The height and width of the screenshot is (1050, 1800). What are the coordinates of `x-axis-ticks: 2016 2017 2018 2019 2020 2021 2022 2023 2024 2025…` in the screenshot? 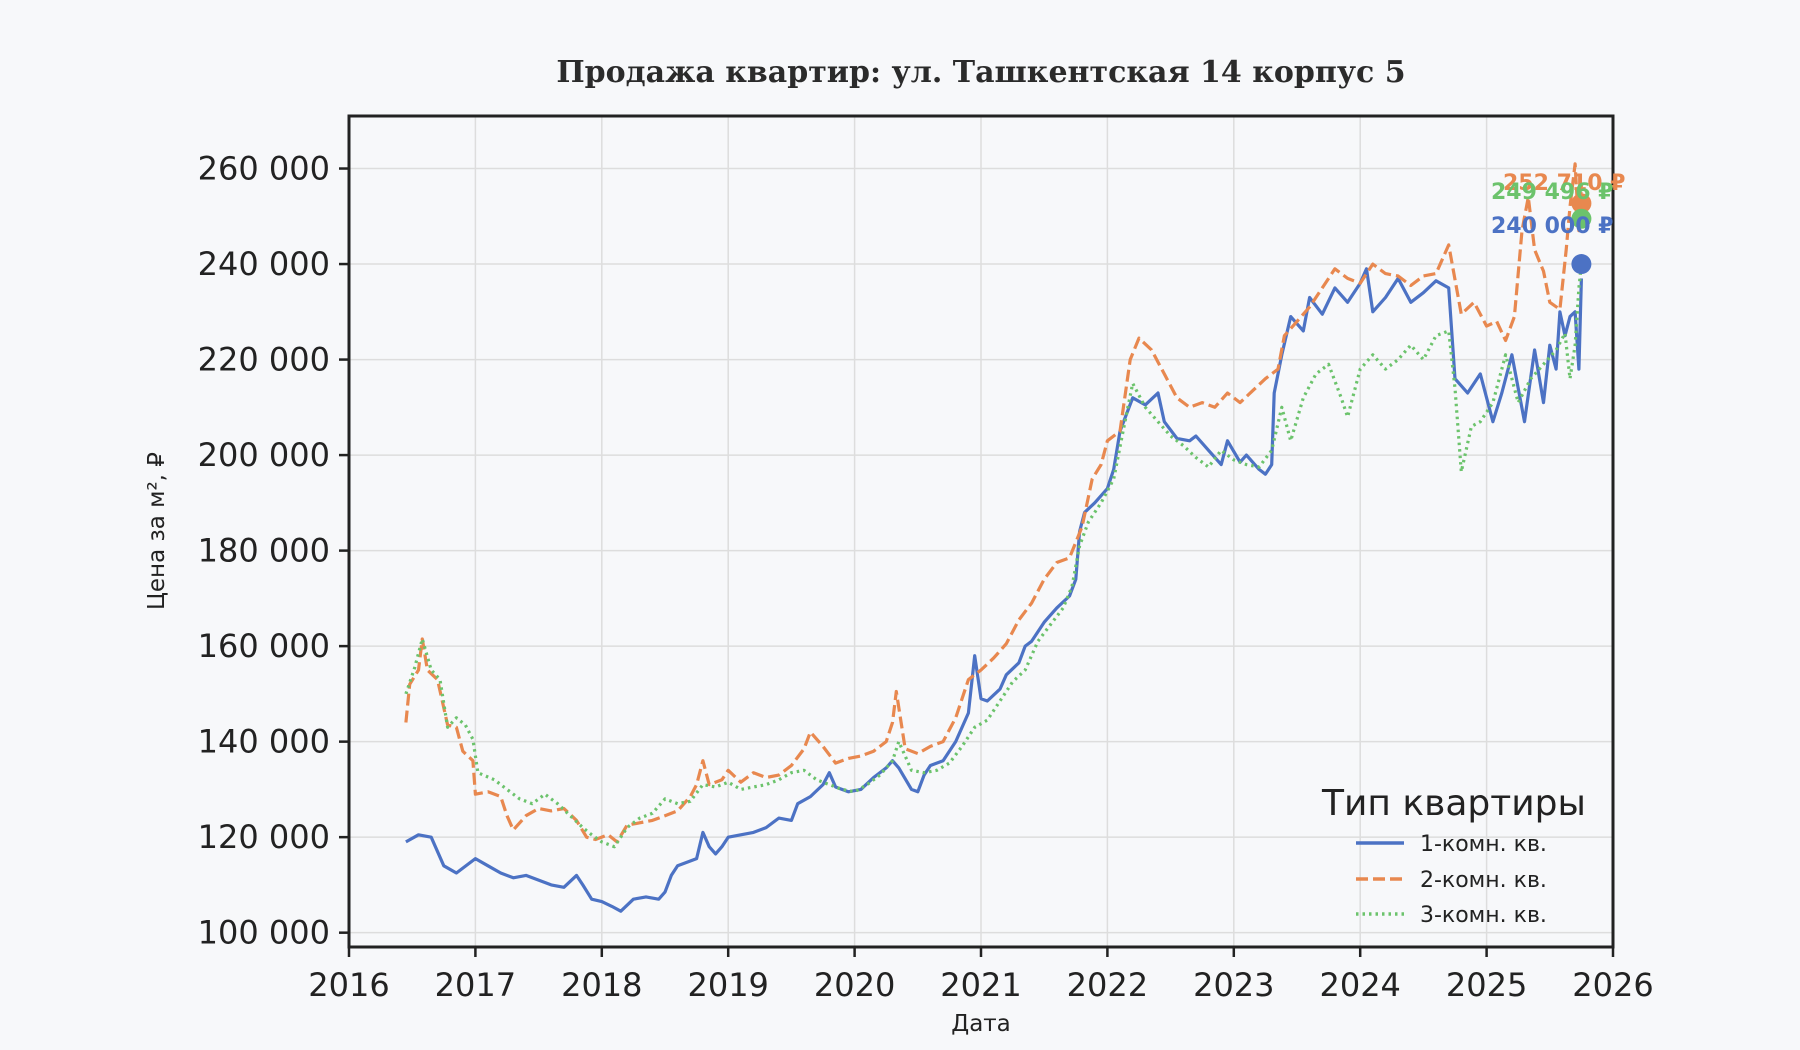 It's located at (981, 975).